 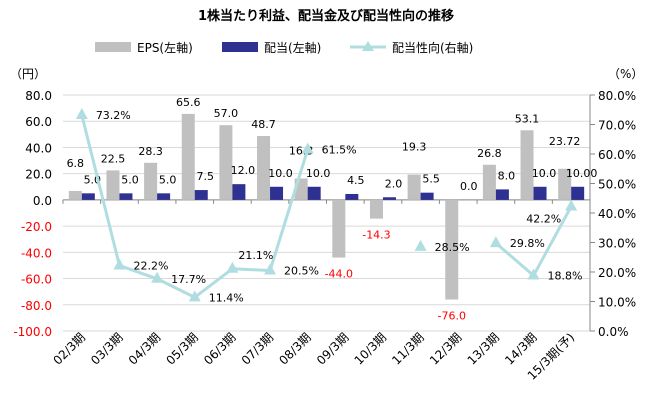 What do you see at coordinates (42, 201) in the screenshot?
I see `left-tick-label: 0.0` at bounding box center [42, 201].